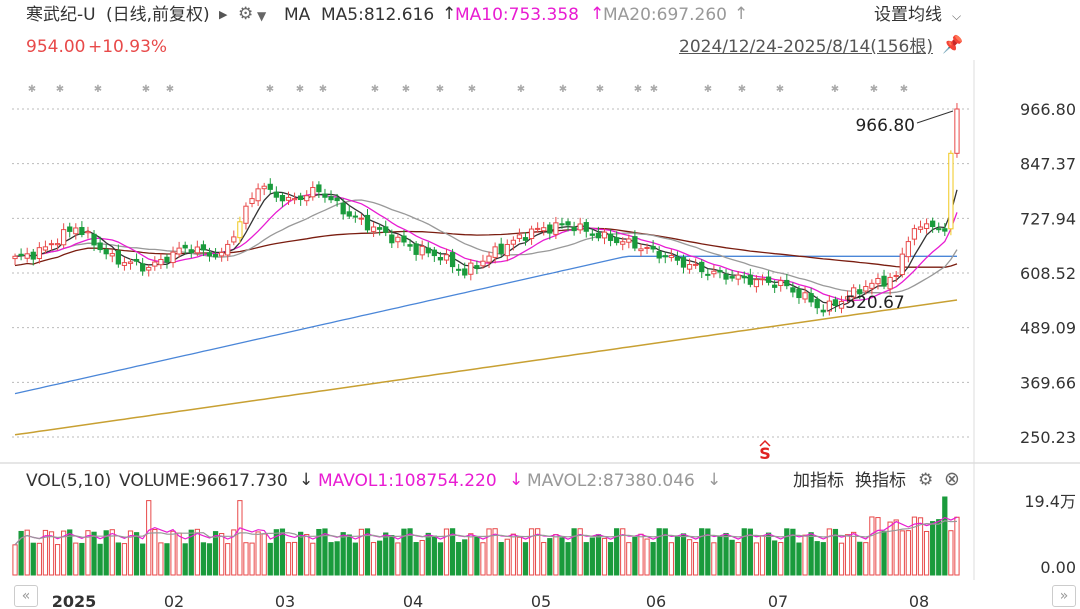 This screenshot has height=609, width=1080. What do you see at coordinates (26, 596) in the screenshot?
I see `scroll-left-button: «` at bounding box center [26, 596].